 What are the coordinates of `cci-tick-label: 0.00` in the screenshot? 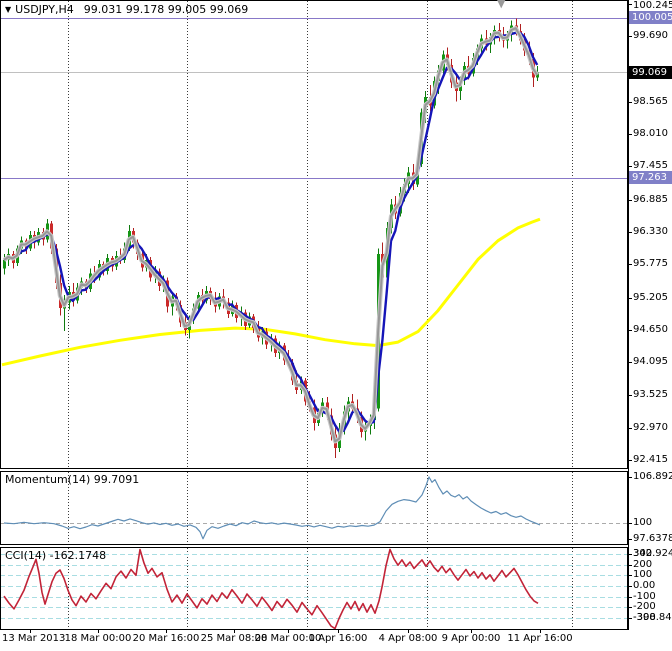 It's located at (644, 585).